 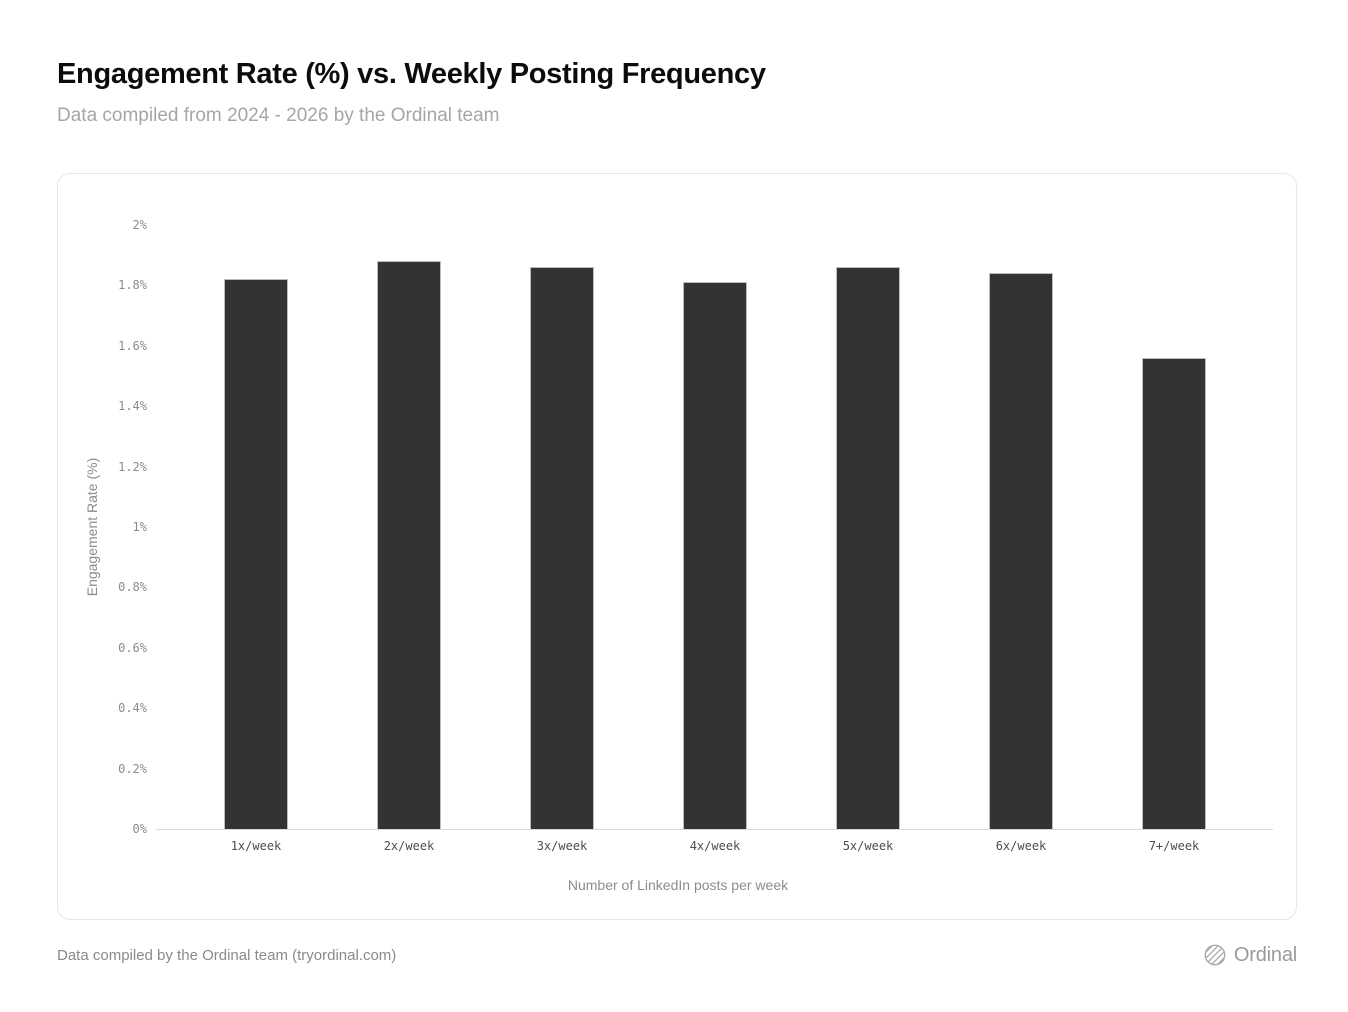 I want to click on y-tick-label: 0%, so click(x=139, y=829).